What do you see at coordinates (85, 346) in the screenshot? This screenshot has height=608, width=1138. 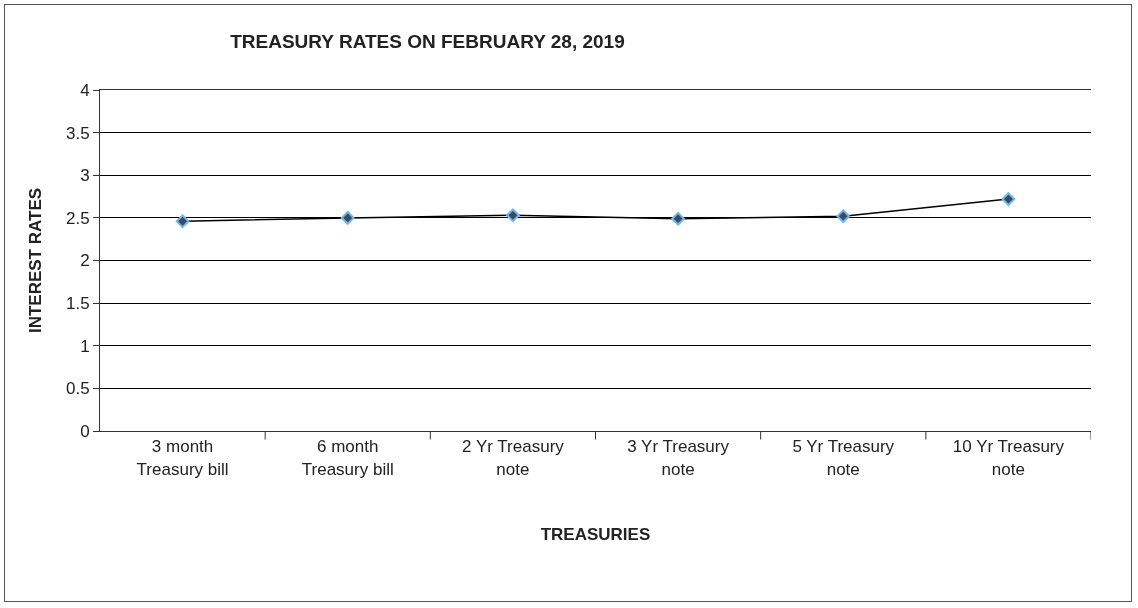 I see `y-tick-label: 1` at bounding box center [85, 346].